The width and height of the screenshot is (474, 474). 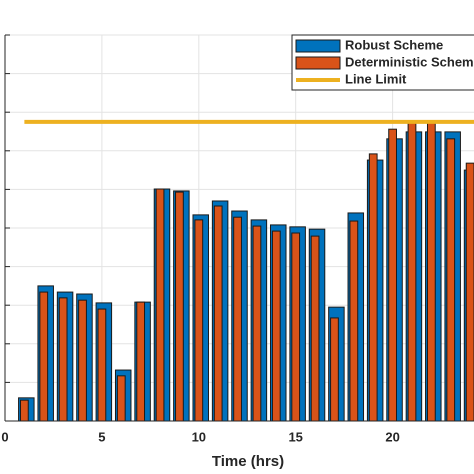 What do you see at coordinates (4, 436) in the screenshot?
I see `x-tick-label: 0` at bounding box center [4, 436].